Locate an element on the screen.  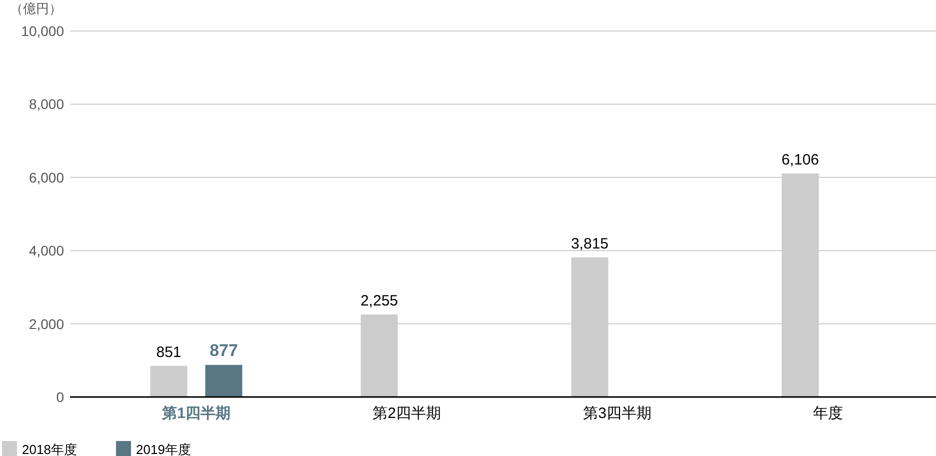
data-label: 6,106 is located at coordinates (800, 160).